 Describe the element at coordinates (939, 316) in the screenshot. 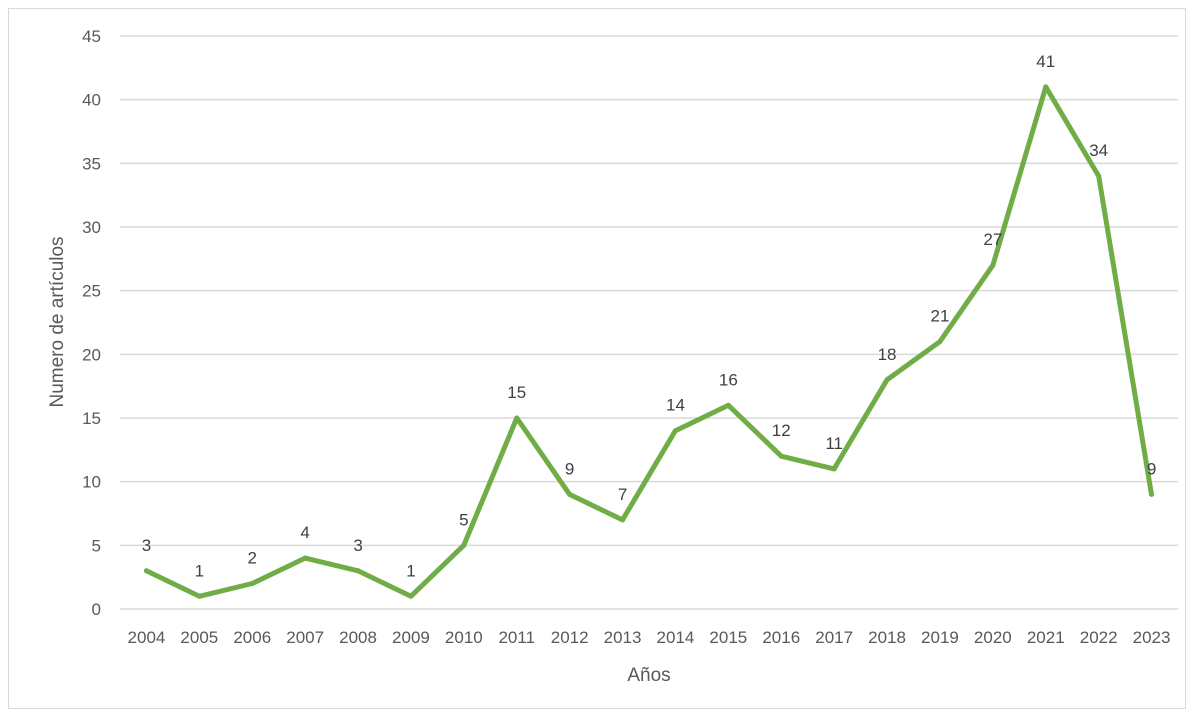

I see `data-label: 21` at that location.